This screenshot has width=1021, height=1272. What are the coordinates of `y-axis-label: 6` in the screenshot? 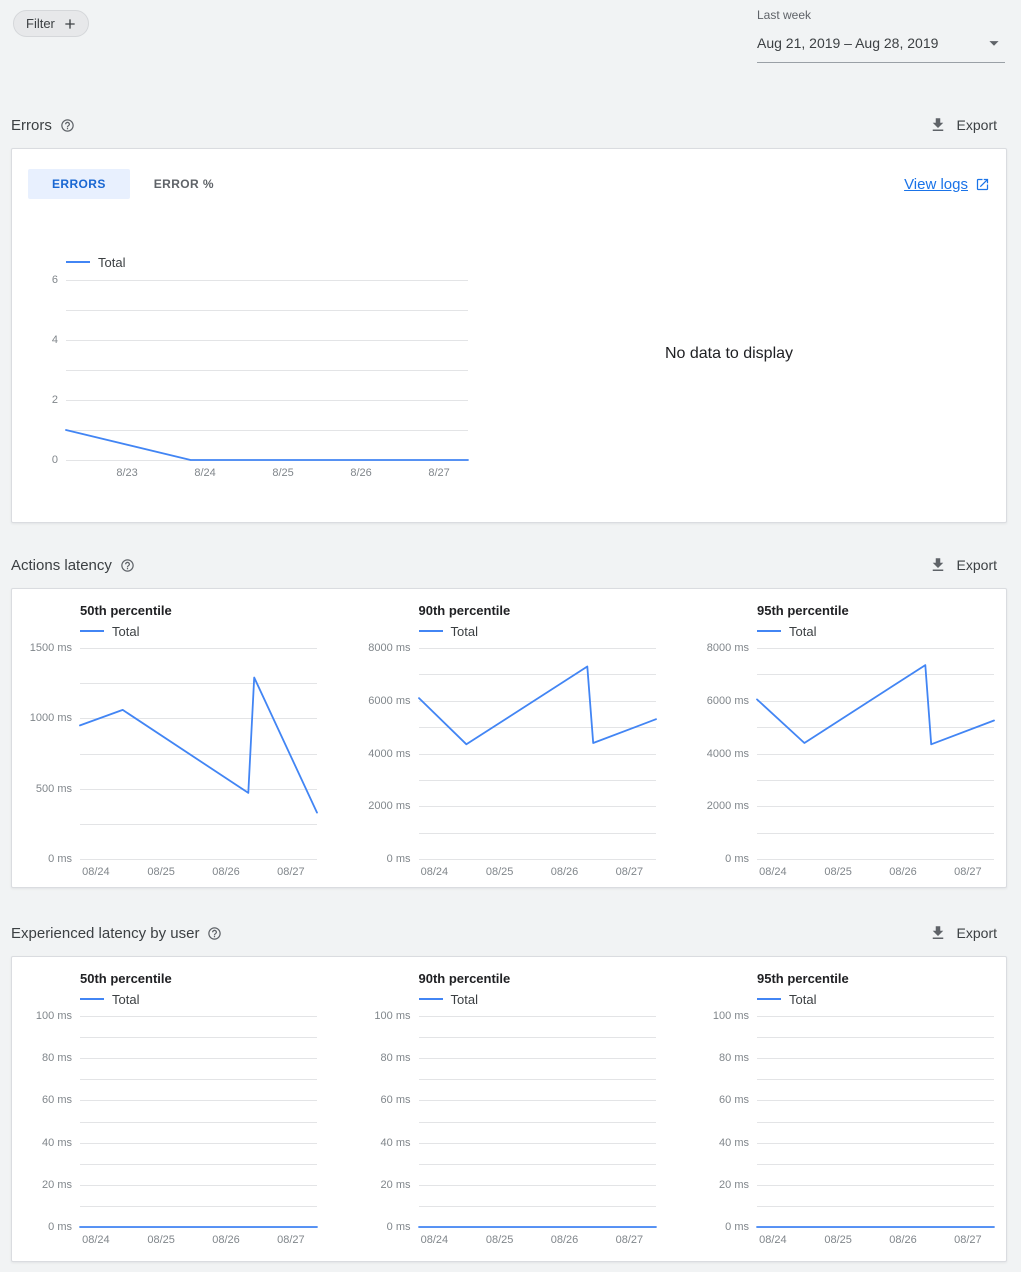 It's located at (54, 280).